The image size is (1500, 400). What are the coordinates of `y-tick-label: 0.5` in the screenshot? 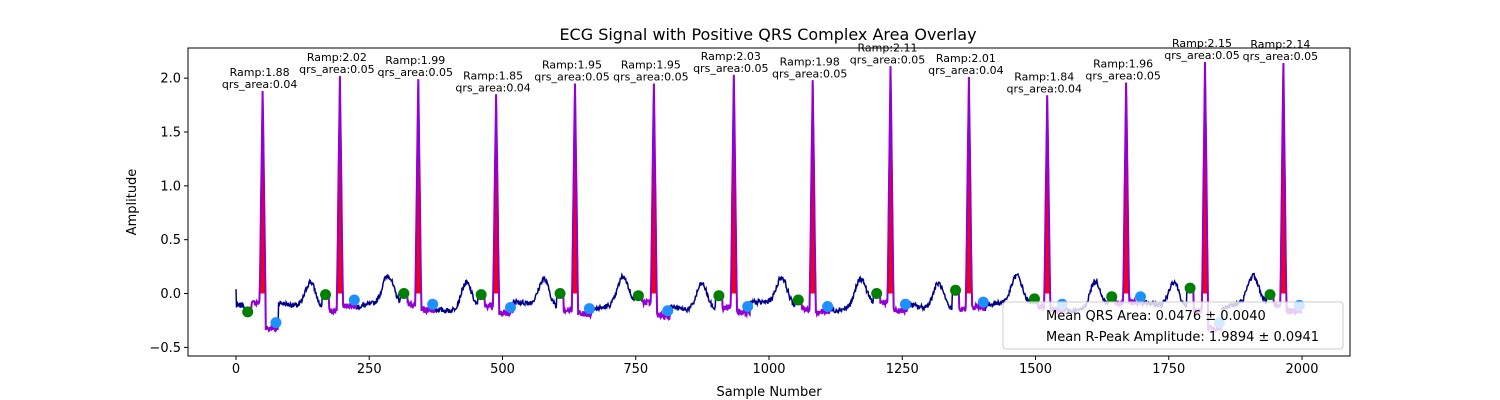 It's located at (170, 240).